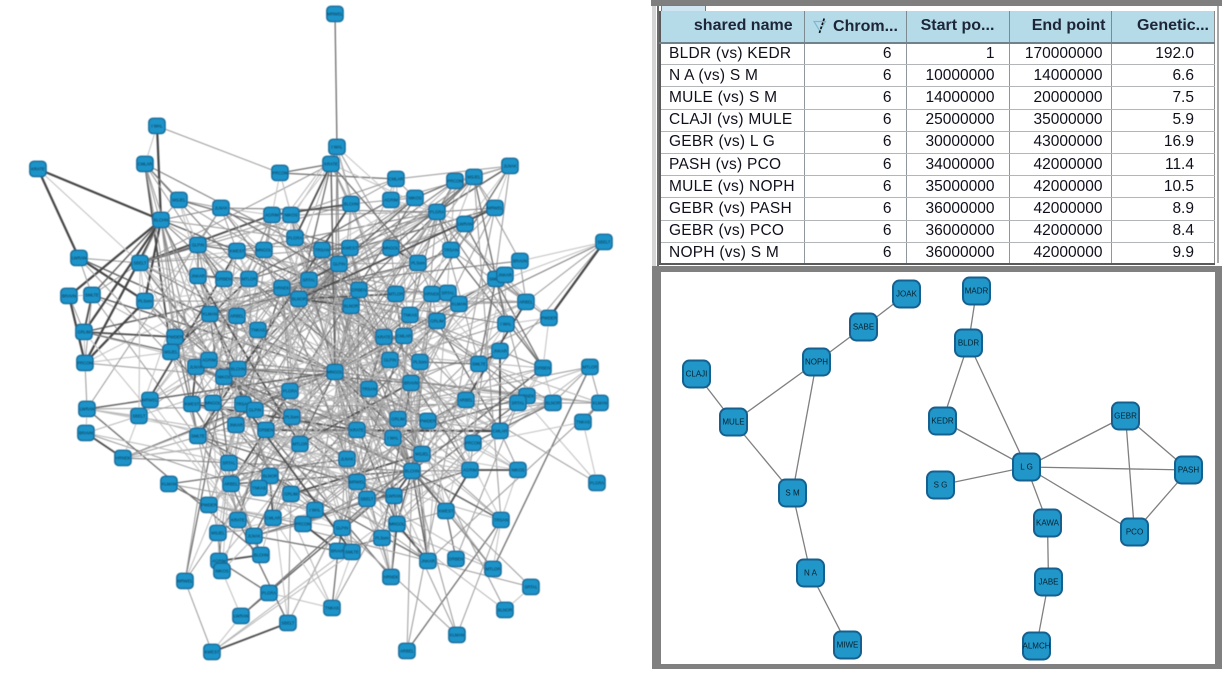 This screenshot has height=674, width=1222. What do you see at coordinates (352, 552) in the screenshot?
I see `svg-text: SMLTE` at bounding box center [352, 552].